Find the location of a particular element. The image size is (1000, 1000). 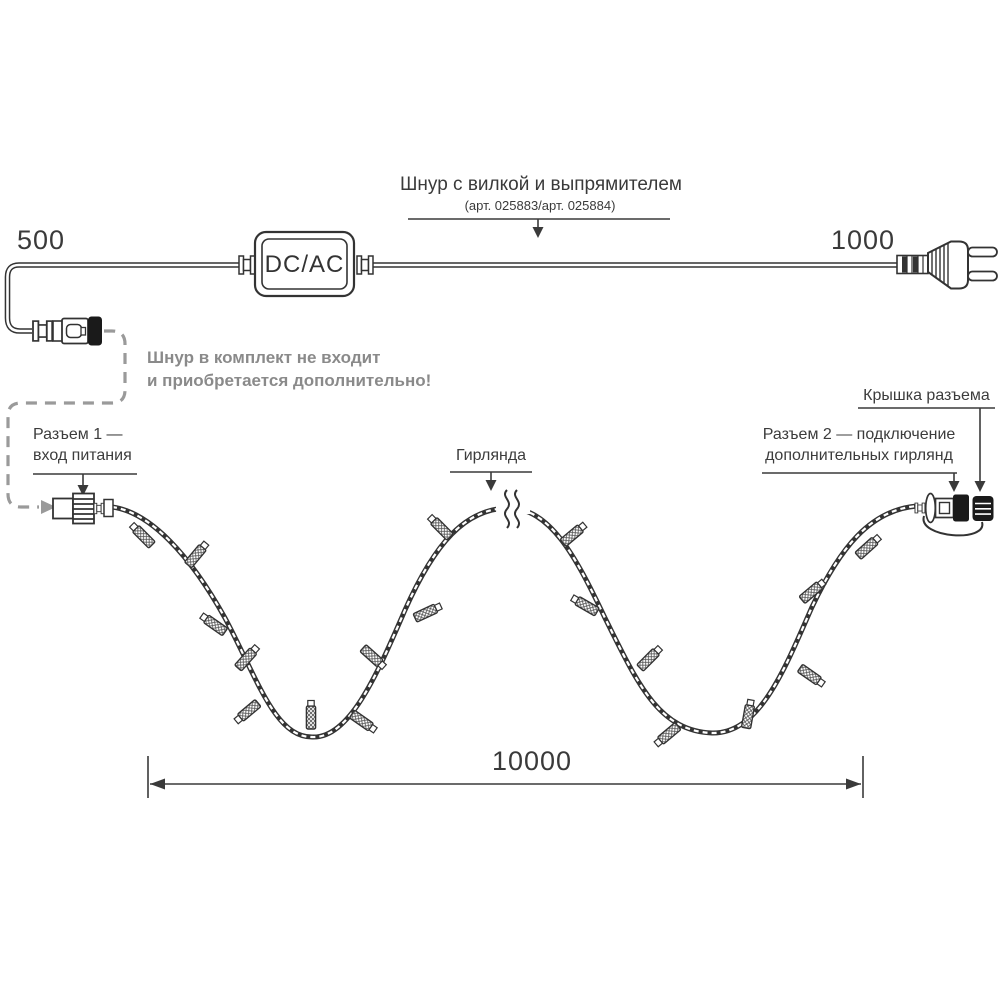

dcac-converter-box is located at coordinates (306, 264).